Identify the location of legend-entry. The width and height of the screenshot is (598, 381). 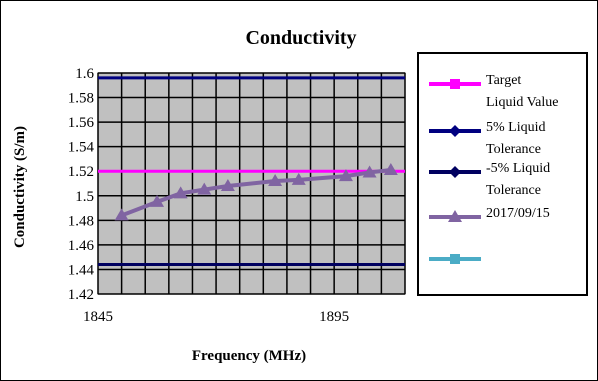
(455, 259).